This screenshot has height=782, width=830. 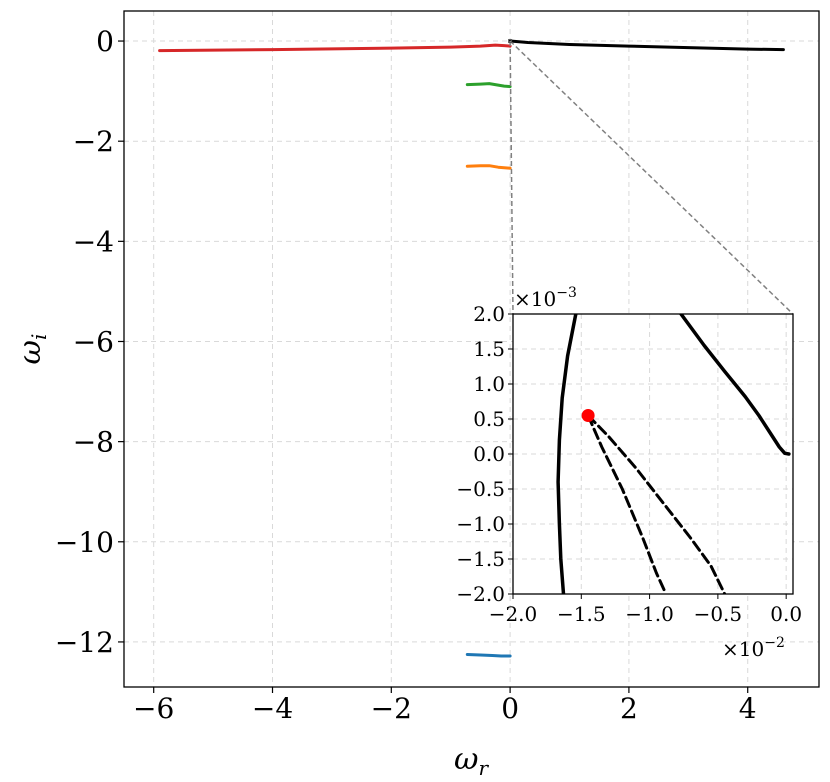 I want to click on inset-series, so click(x=673, y=454).